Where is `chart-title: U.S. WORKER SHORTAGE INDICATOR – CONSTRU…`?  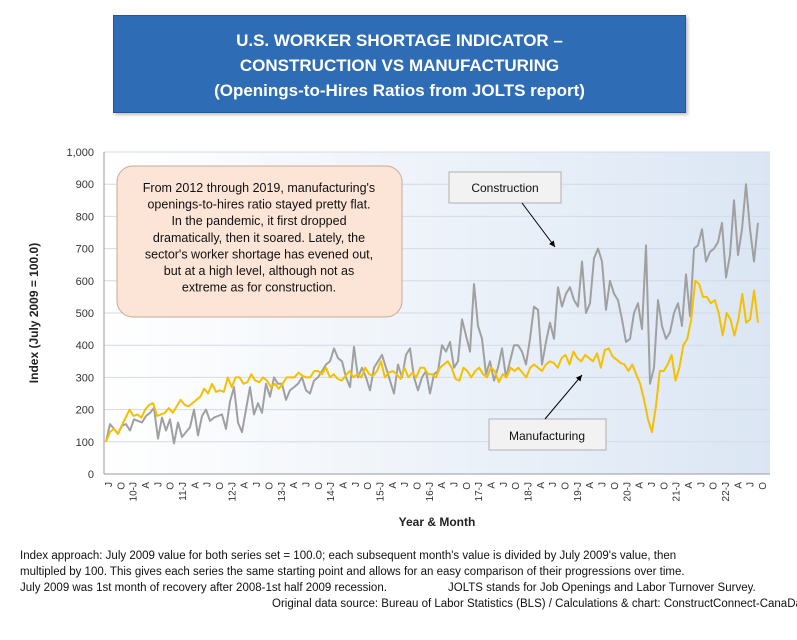 chart-title: U.S. WORKER SHORTAGE INDICATOR – CONSTRU… is located at coordinates (399, 64).